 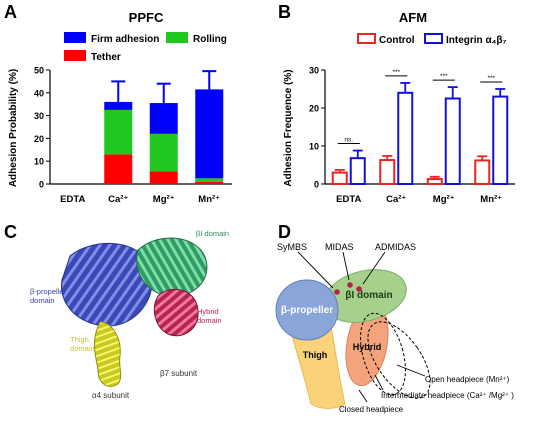 I want to click on afm-plot-area: 0 10 20 30 ns. EDTA *** Ca²⁺ *** Mg²⁺ *** Mn²⁺, so click(x=412, y=135).